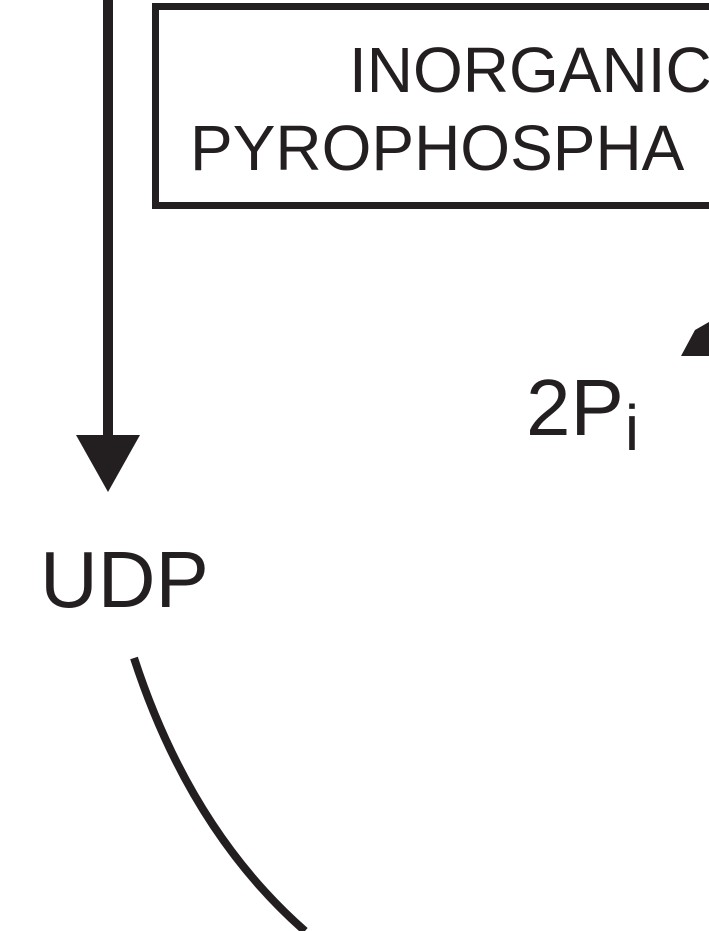 The height and width of the screenshot is (931, 709). What do you see at coordinates (108, 463) in the screenshot?
I see `arrow-to-udp-head` at bounding box center [108, 463].